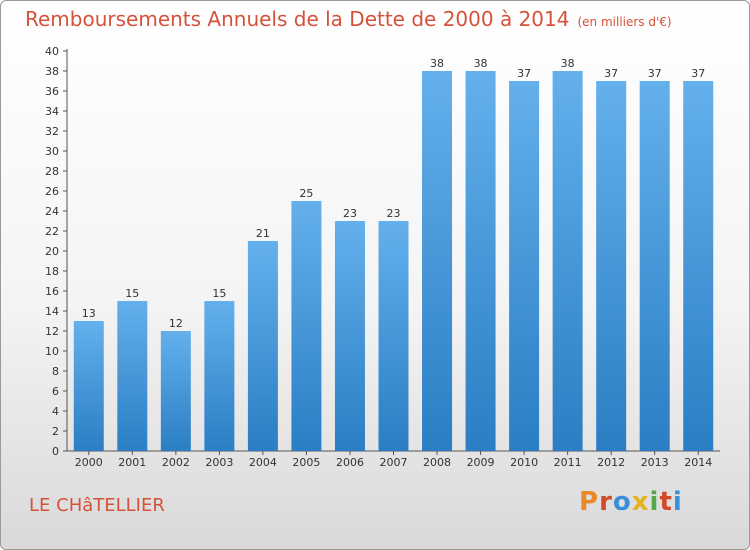 Image resolution: width=750 pixels, height=550 pixels. Describe the element at coordinates (437, 261) in the screenshot. I see `bar-2008` at that location.